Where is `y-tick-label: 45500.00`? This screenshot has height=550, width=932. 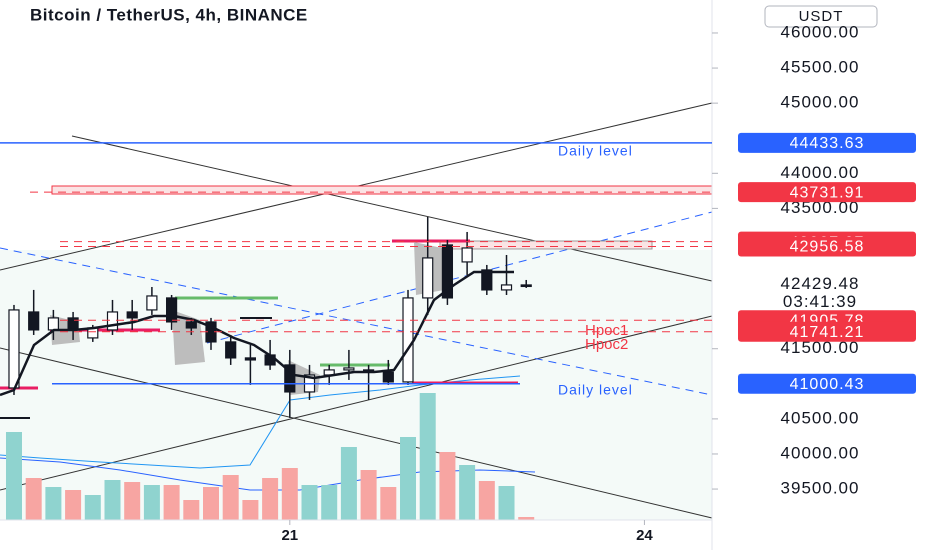
y-tick-label: 45500.00 is located at coordinates (820, 67).